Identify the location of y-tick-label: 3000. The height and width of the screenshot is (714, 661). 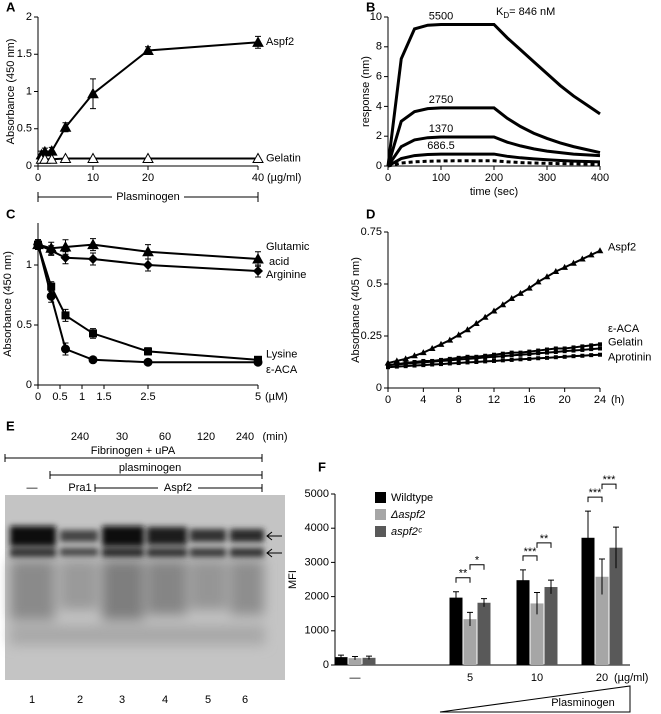
(317, 562).